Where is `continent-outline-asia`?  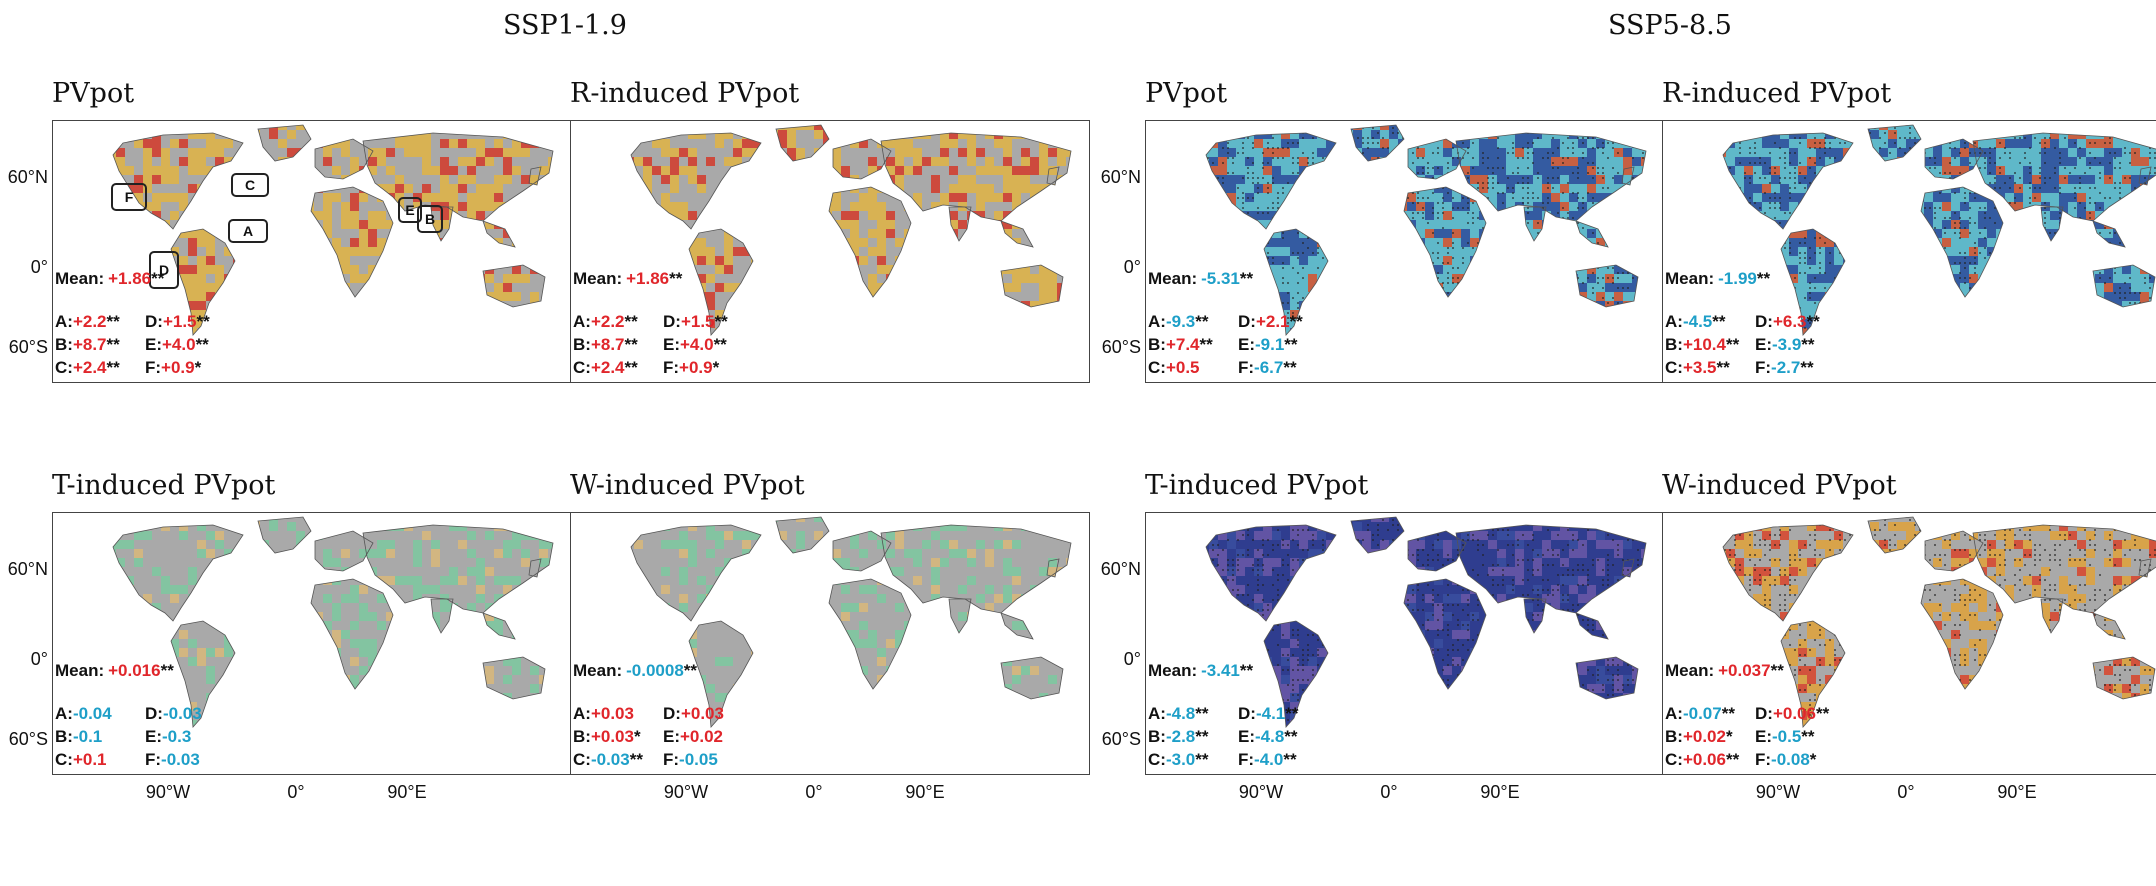
continent-outline-asia is located at coordinates (976, 177).